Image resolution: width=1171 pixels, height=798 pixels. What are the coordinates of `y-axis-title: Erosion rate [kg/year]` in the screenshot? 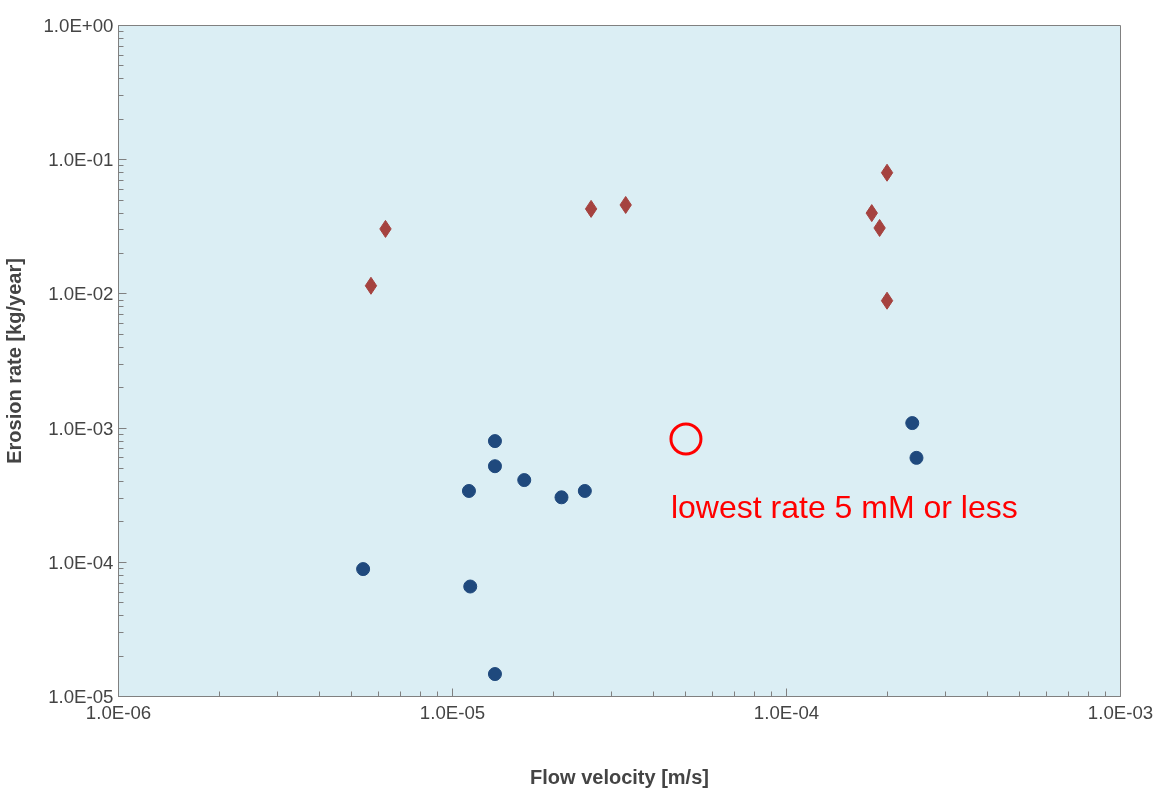 It's located at (14, 361).